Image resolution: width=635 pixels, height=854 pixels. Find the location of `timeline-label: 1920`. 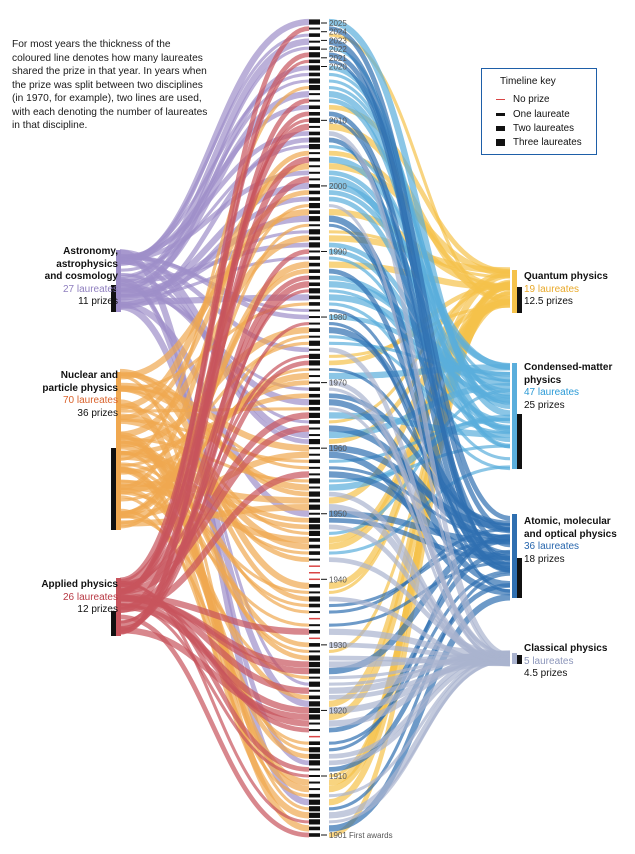

timeline-label: 1920 is located at coordinates (338, 710).